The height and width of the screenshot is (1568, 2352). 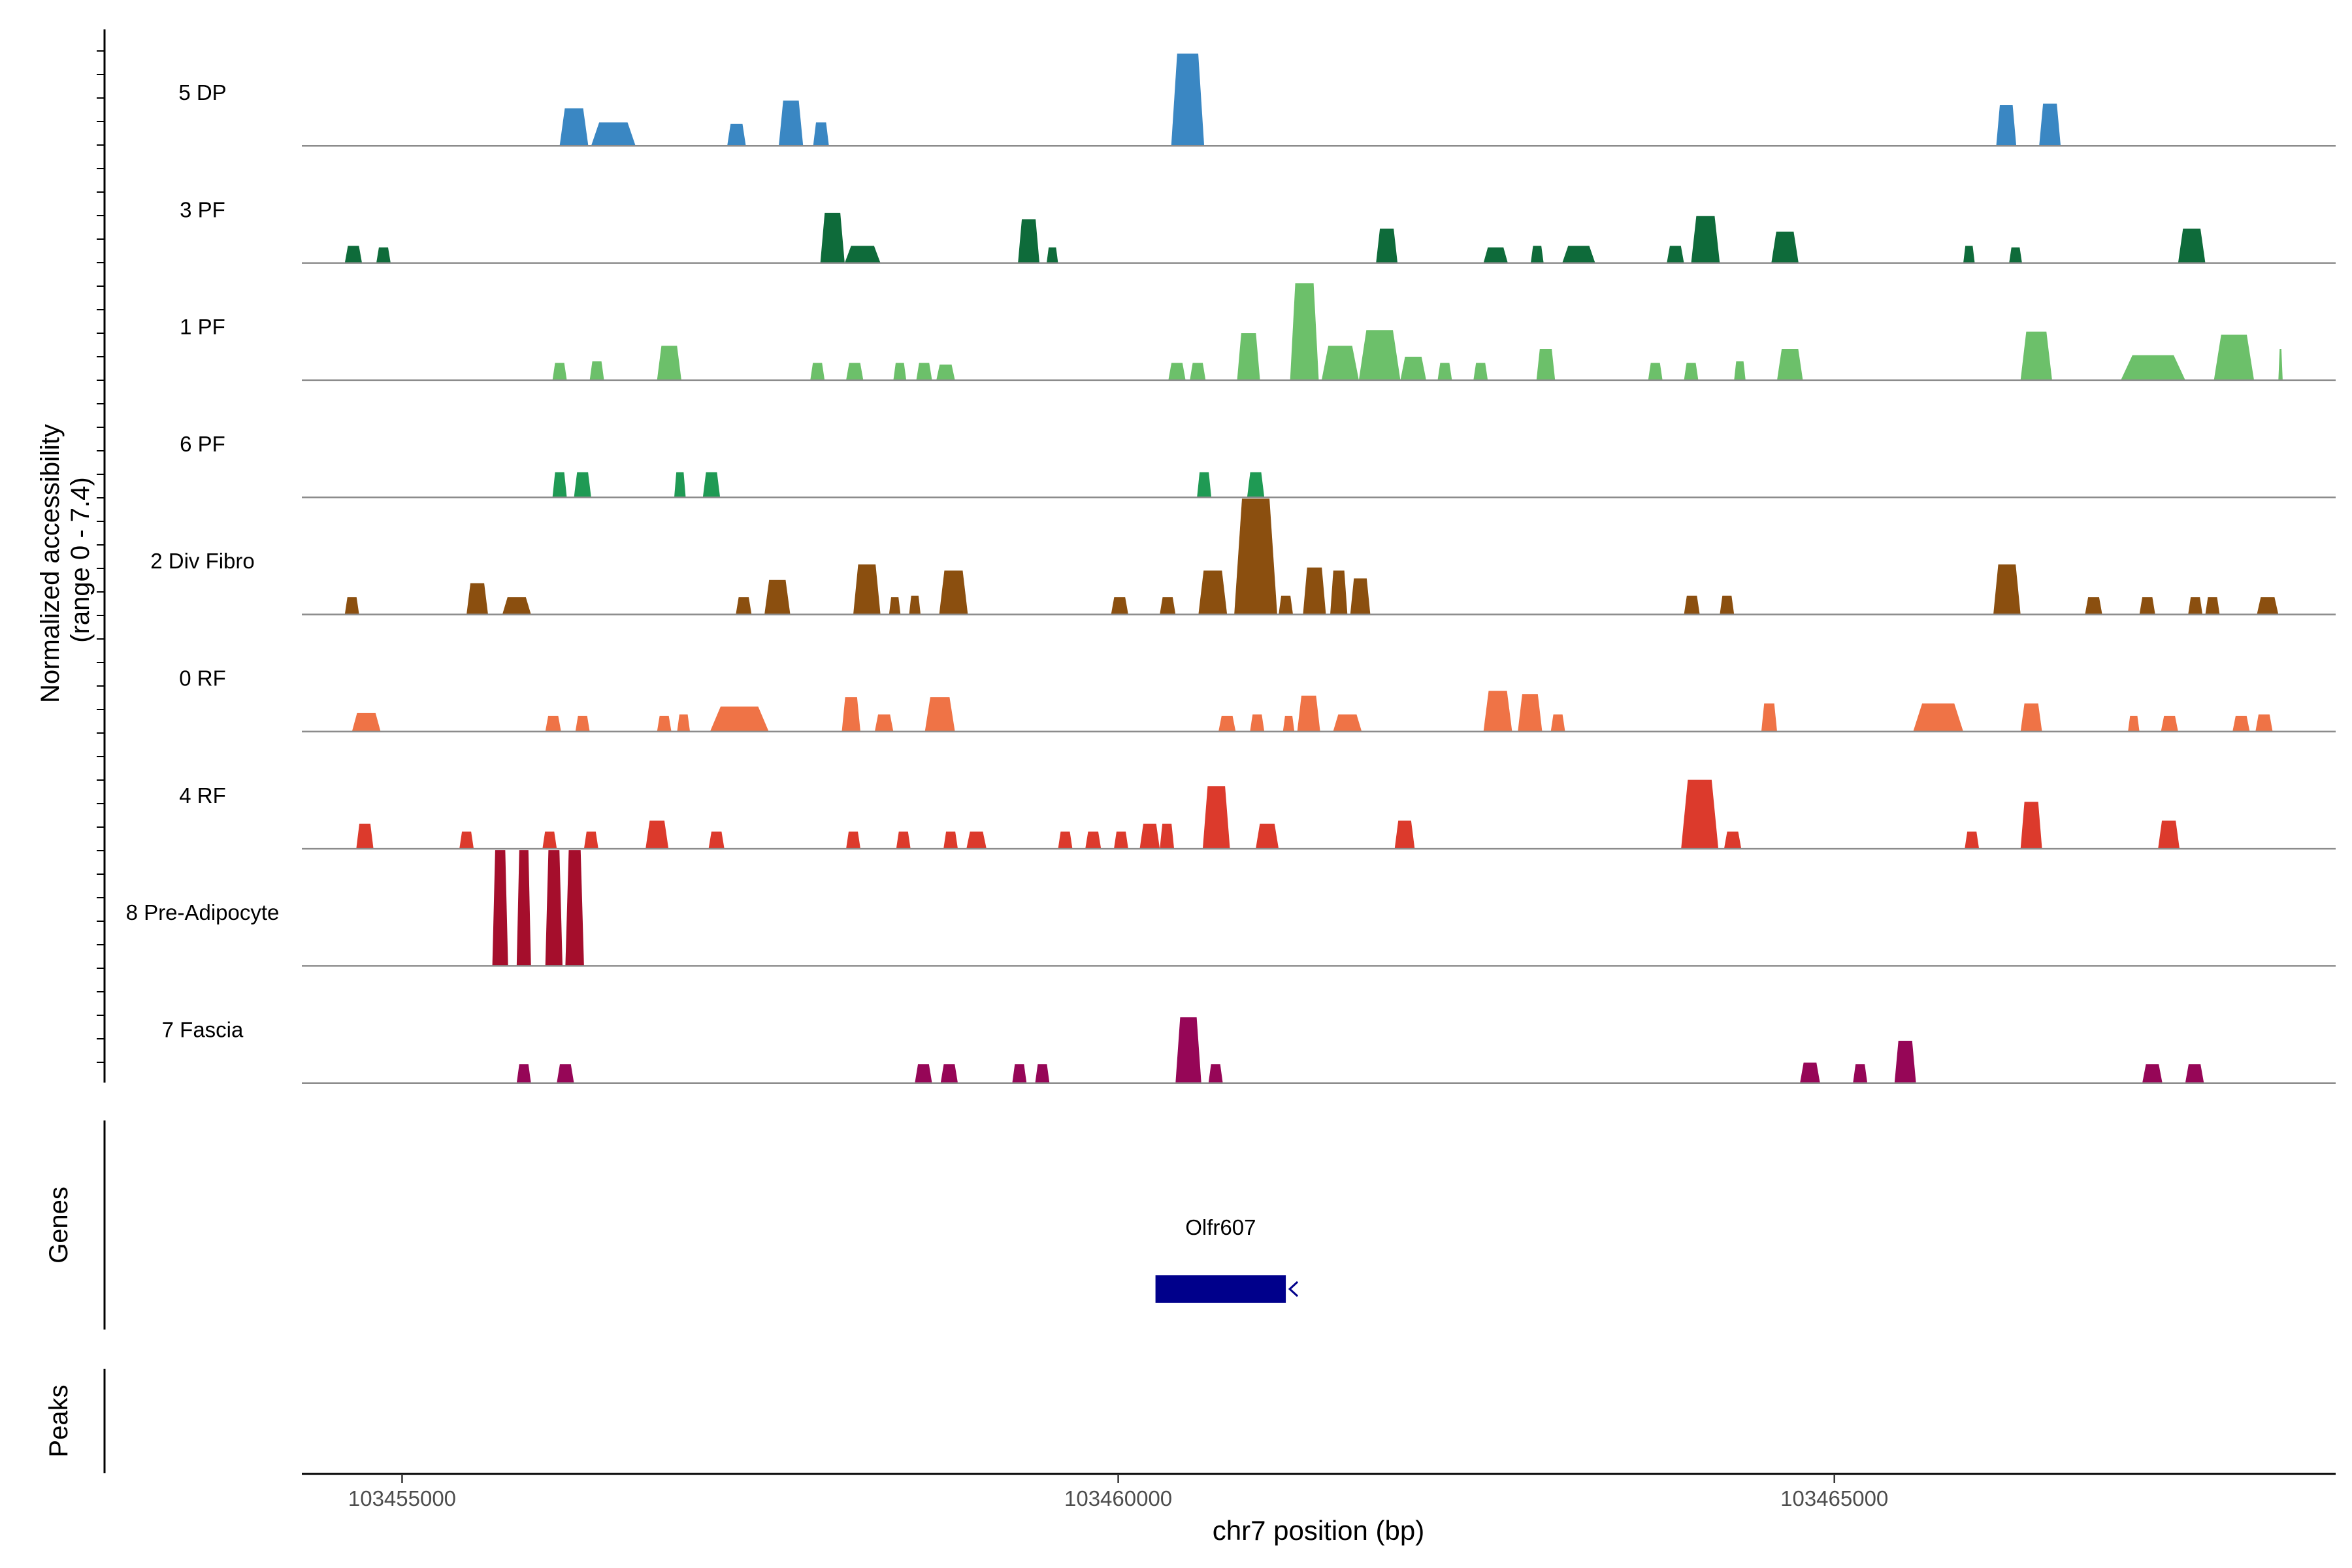 What do you see at coordinates (1257, 814) in the screenshot?
I see `track-4-rf: 4 RF` at bounding box center [1257, 814].